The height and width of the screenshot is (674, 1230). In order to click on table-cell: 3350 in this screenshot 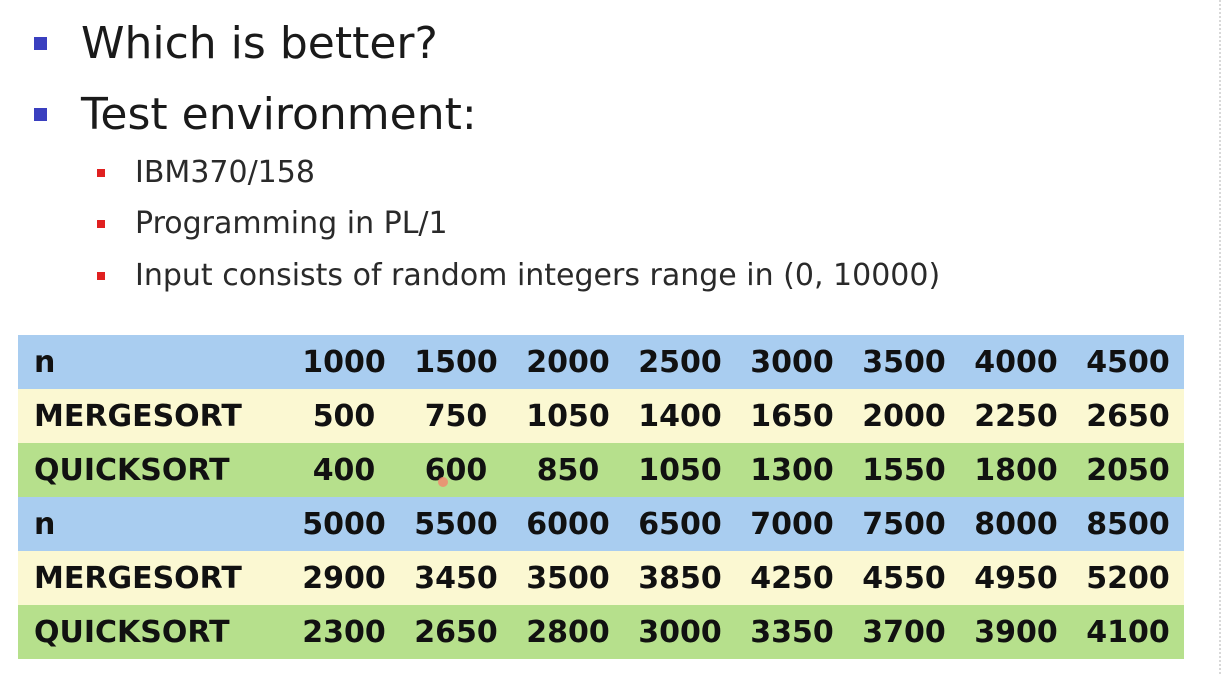, I will do `click(792, 632)`.